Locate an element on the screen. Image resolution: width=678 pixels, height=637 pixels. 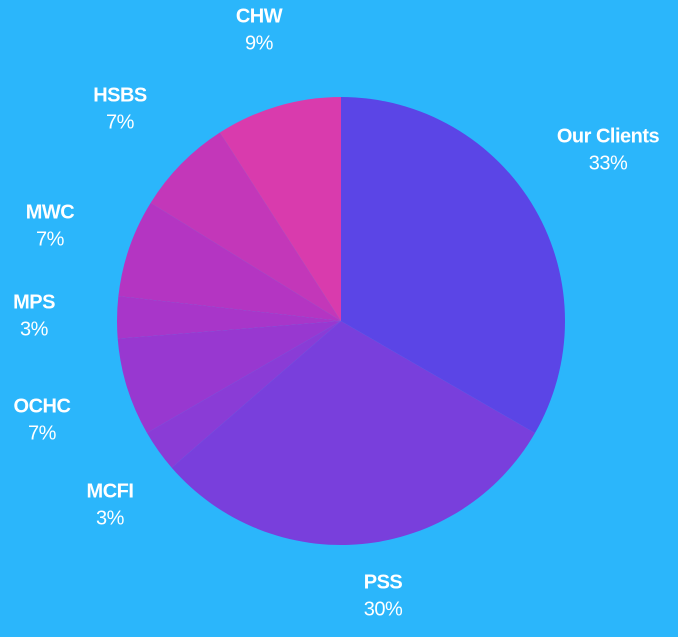
slice-name: MPS is located at coordinates (34, 302).